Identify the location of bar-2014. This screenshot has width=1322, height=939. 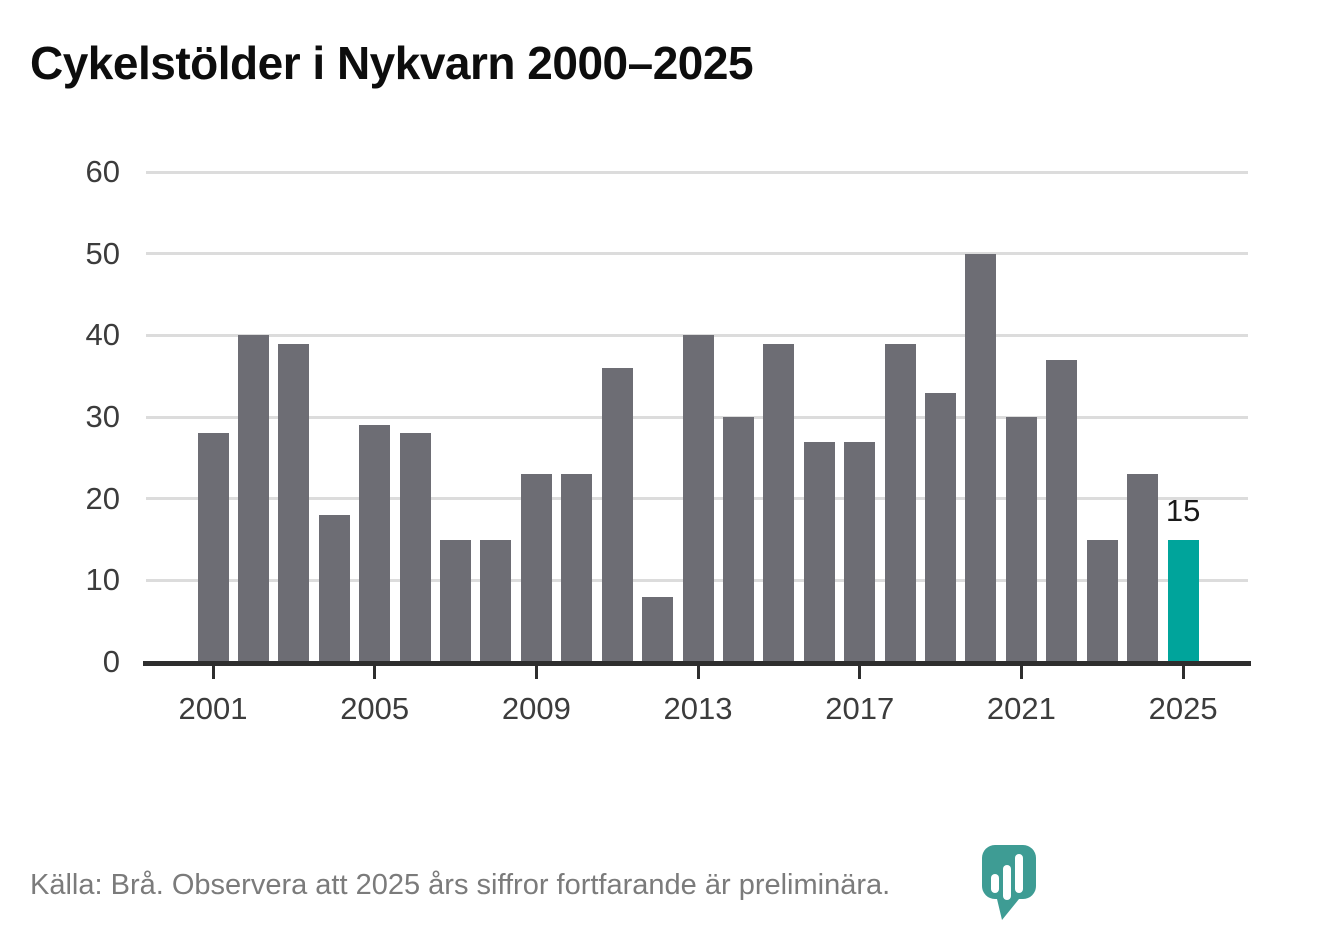
(738, 539).